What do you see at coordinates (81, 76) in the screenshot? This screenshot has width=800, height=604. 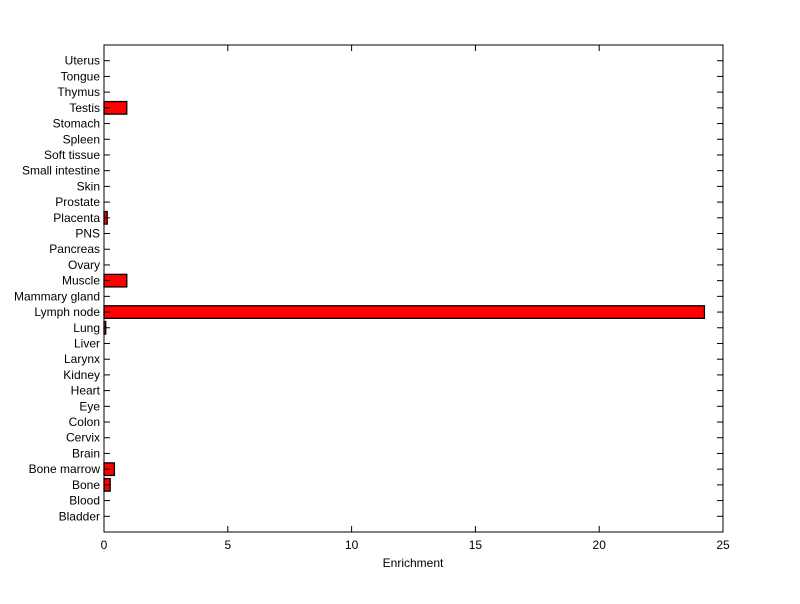 I see `y-tick-label: Tongue` at bounding box center [81, 76].